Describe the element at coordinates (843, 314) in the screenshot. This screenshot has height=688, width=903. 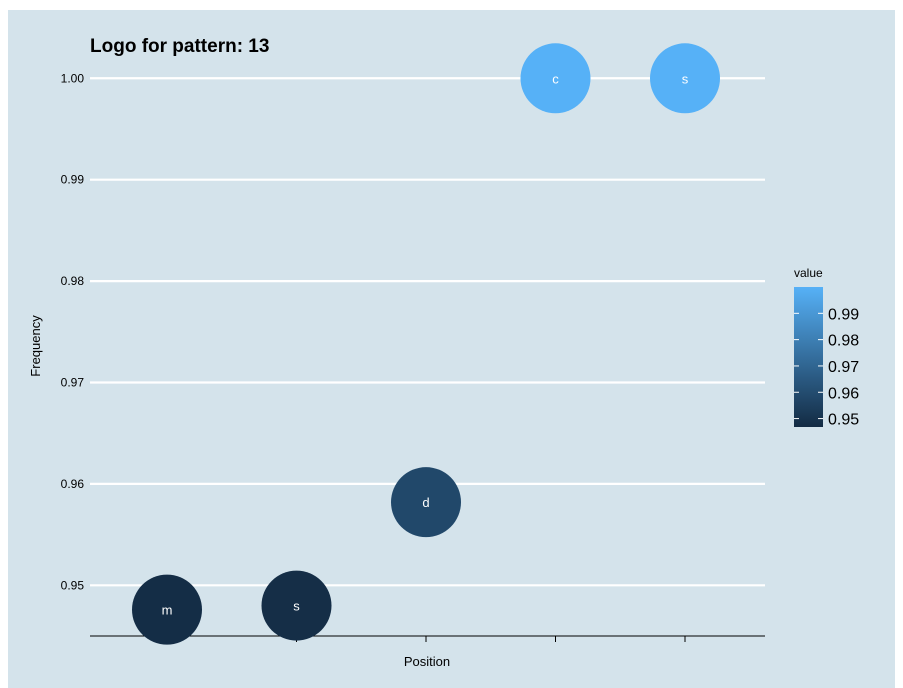
I see `legend-tick-label: 0.99` at that location.